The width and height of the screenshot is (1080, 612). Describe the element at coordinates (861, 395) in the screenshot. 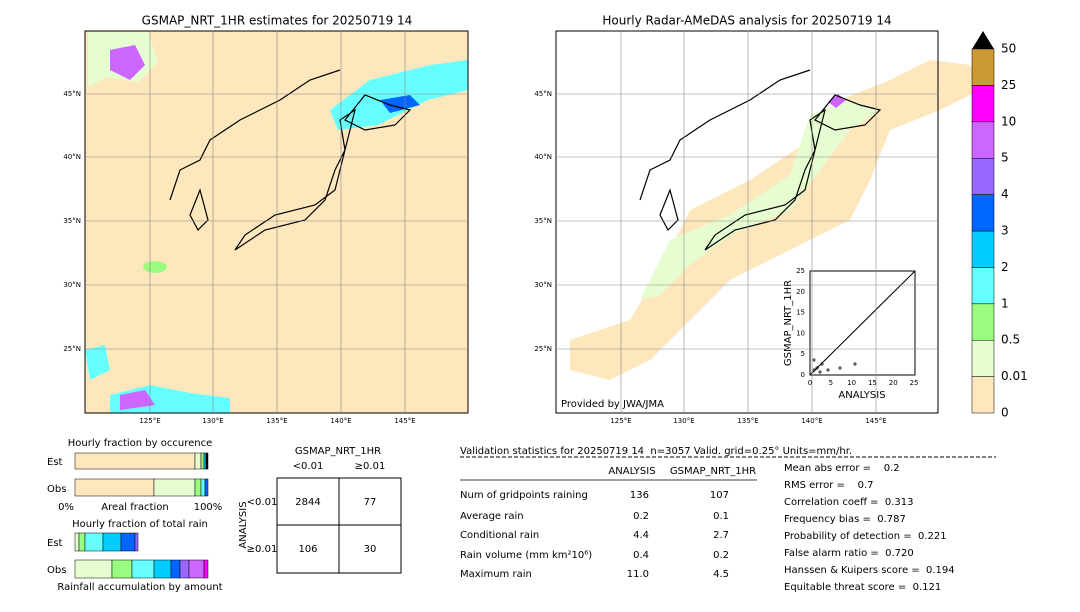

I see `scatter-xlabel: ANALYSIS` at that location.